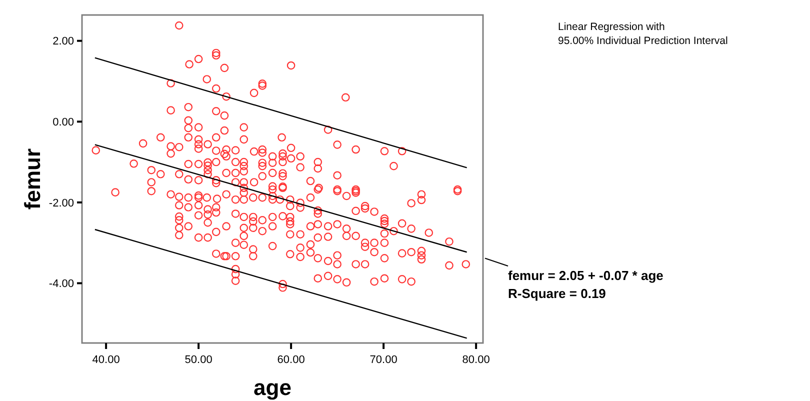 The width and height of the screenshot is (810, 401). Describe the element at coordinates (61, 284) in the screenshot. I see `y-tick-label: -4.00` at that location.